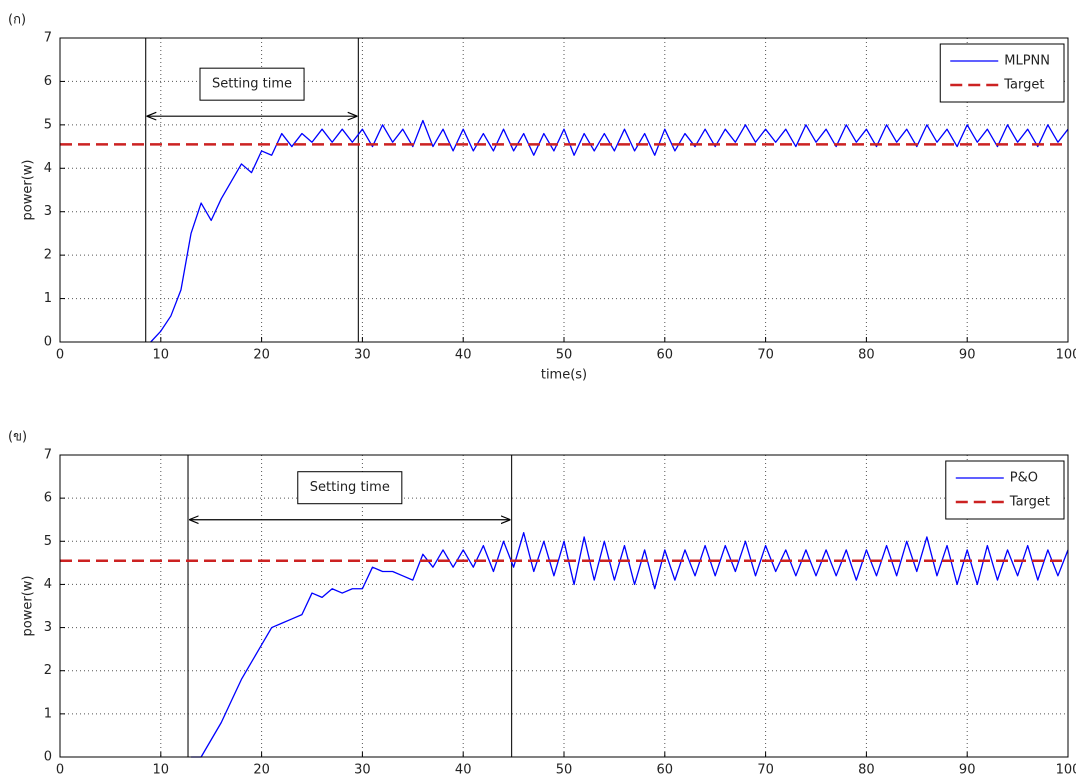  Describe the element at coordinates (17, 437) in the screenshot. I see `panel-label: (ข)` at that location.